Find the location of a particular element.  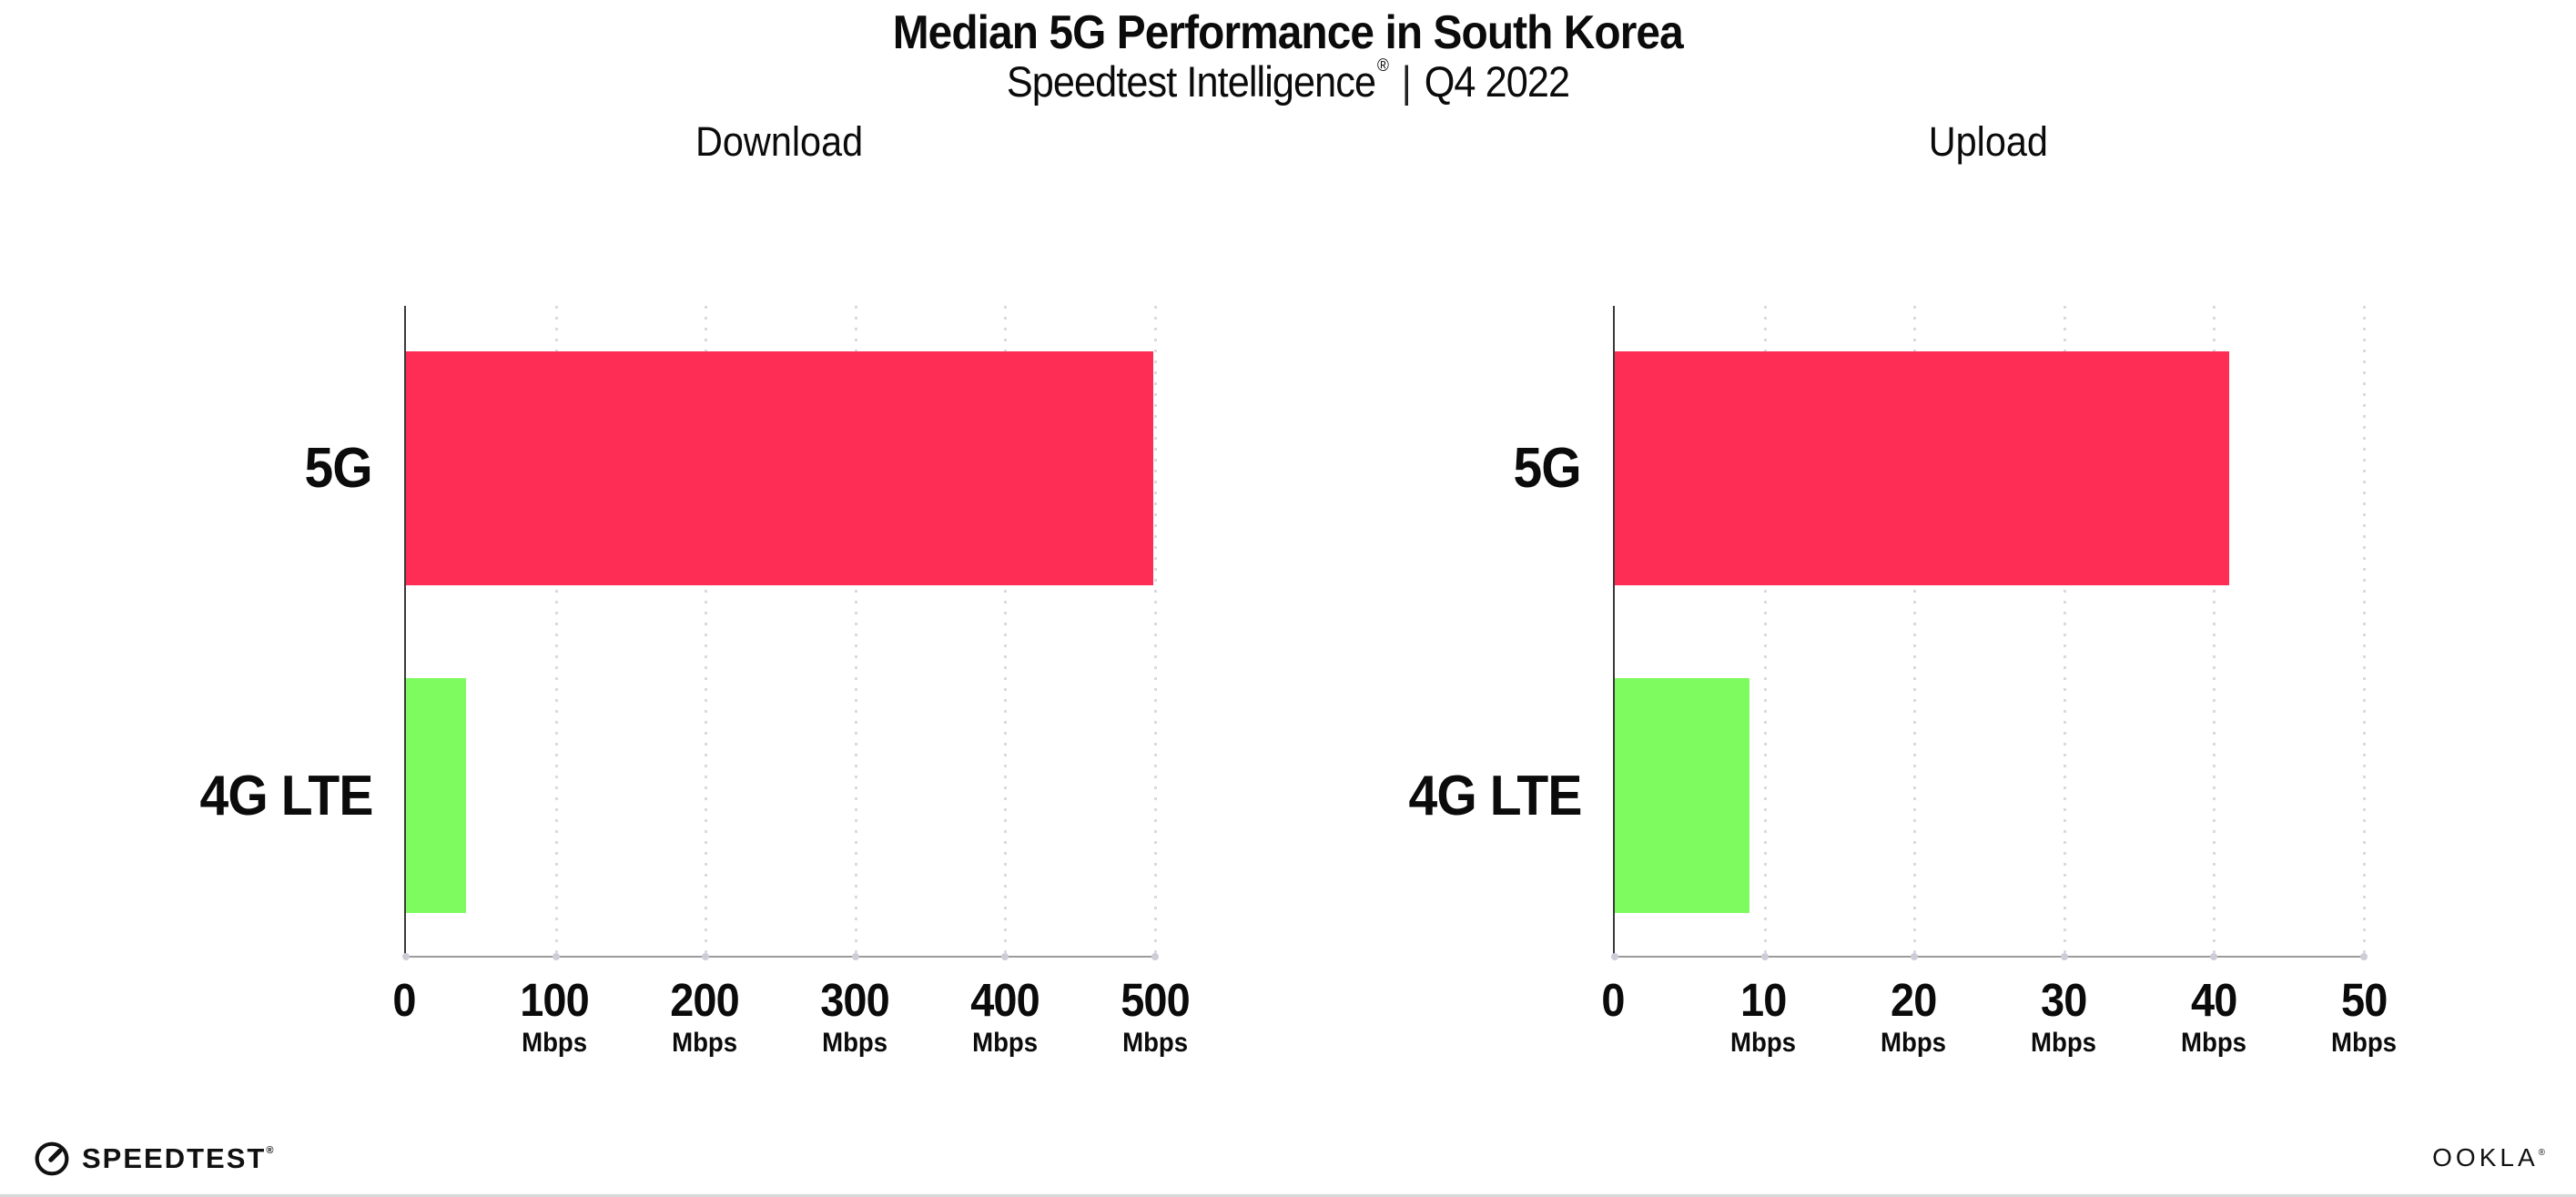

download-chart-title: Download is located at coordinates (779, 142).